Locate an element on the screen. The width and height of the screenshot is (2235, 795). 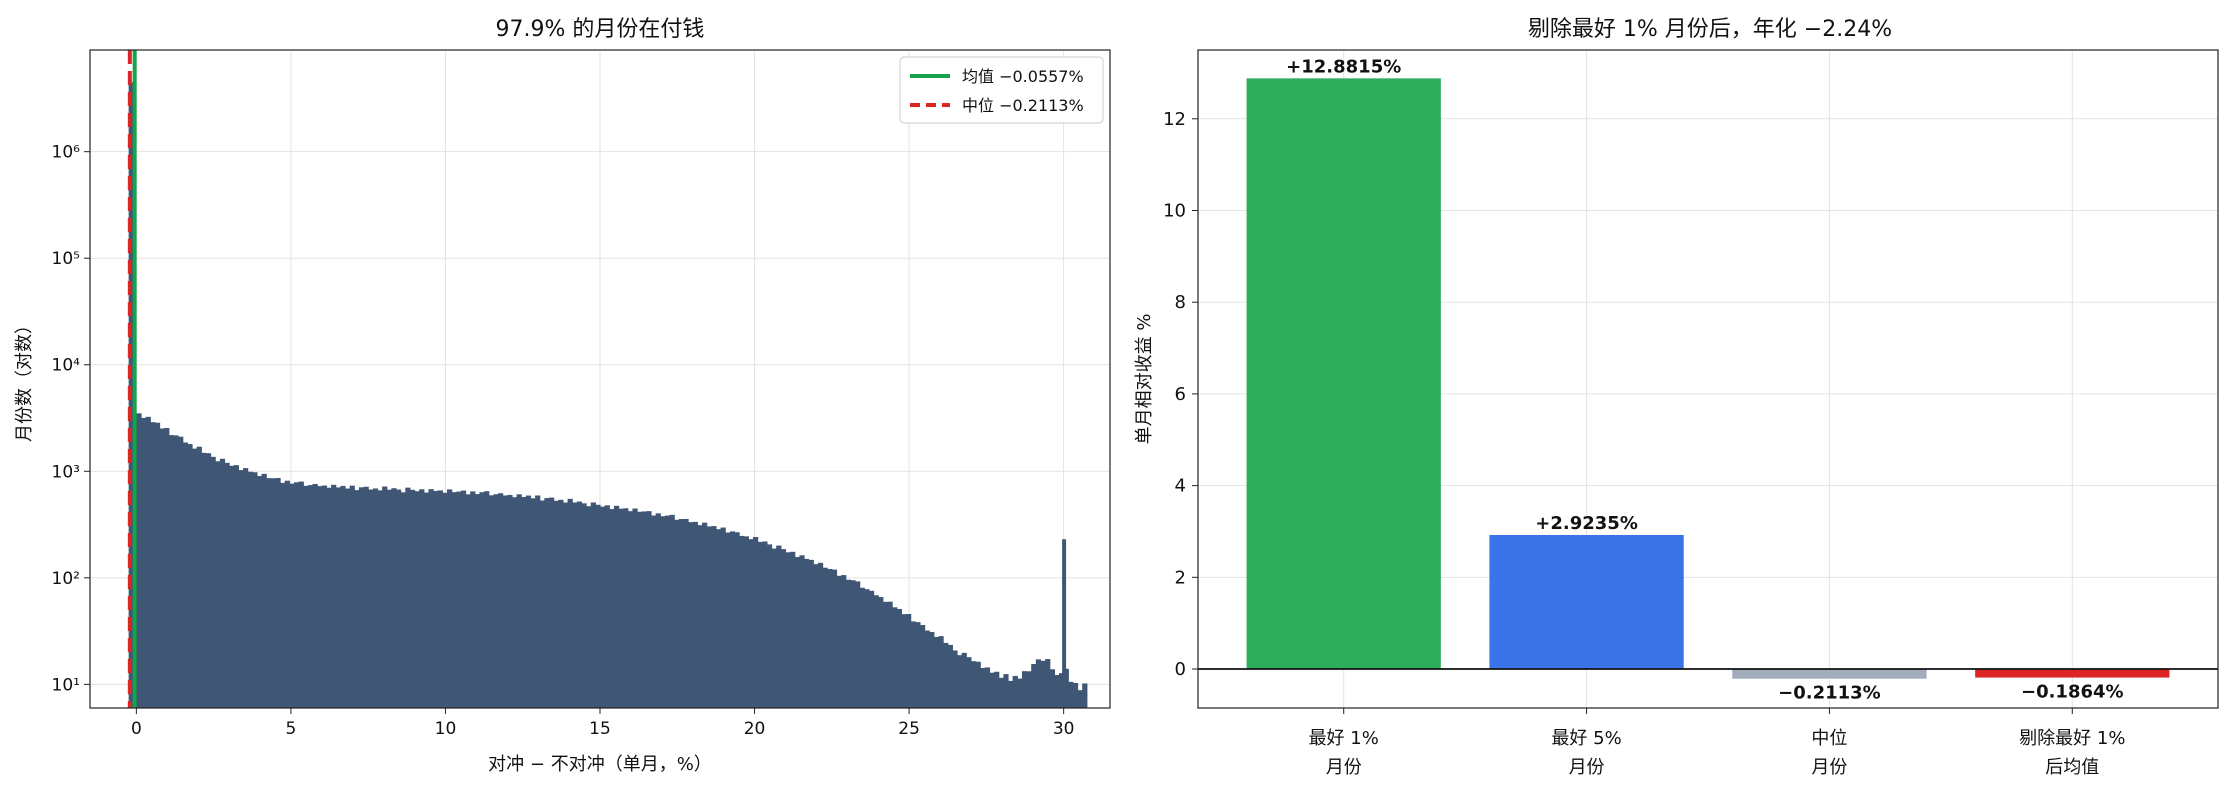
bar-chart-y-tick-label: 6 is located at coordinates (1180, 394).